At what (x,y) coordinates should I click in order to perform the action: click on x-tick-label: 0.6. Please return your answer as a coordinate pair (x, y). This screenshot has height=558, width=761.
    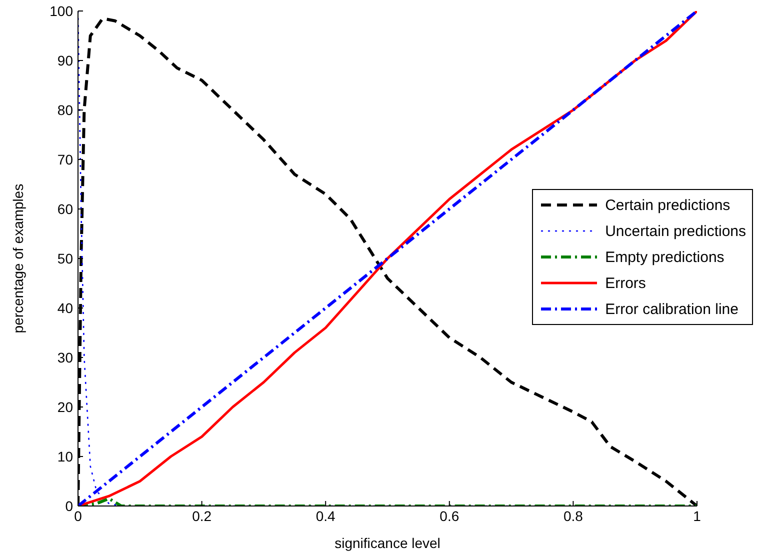
    Looking at the image, I should click on (450, 516).